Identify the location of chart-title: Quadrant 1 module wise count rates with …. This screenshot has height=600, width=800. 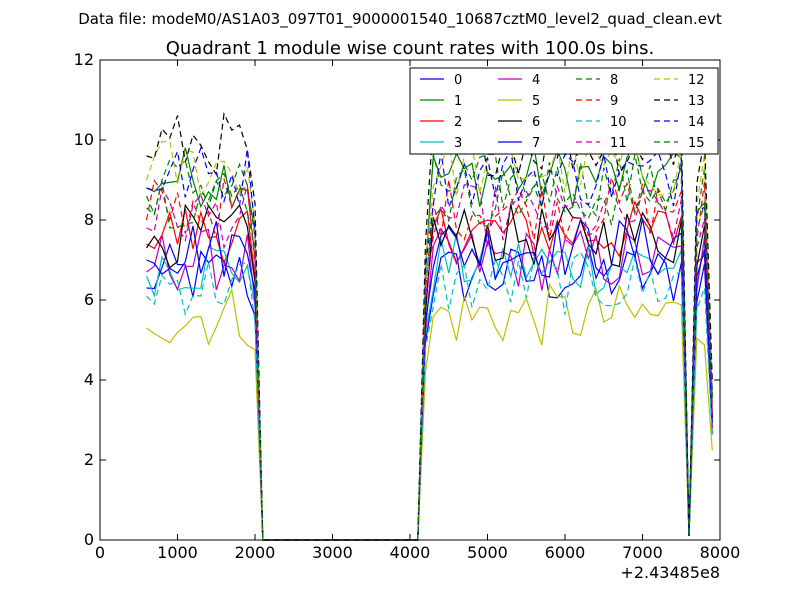
(410, 48).